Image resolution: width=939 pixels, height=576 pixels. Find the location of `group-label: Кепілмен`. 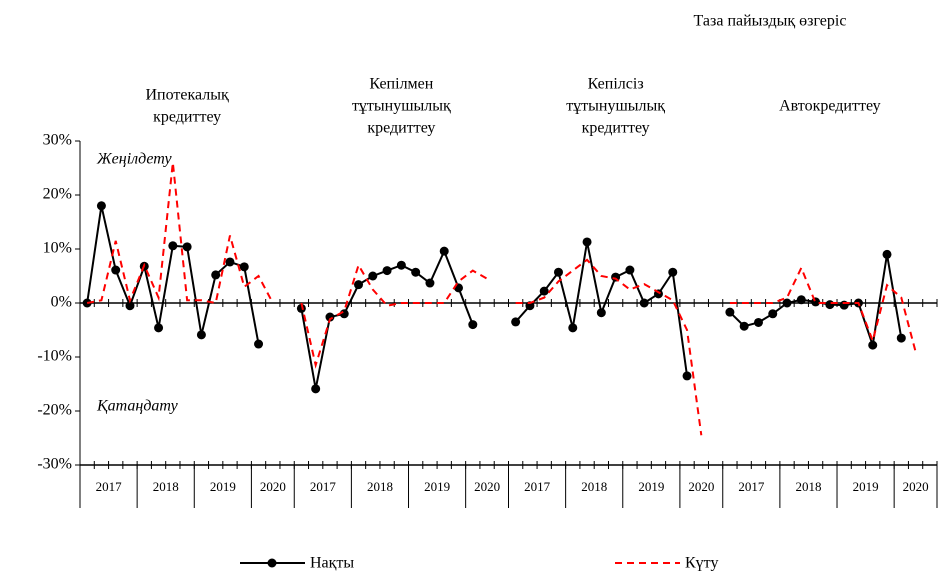

group-label: Кепілмен is located at coordinates (401, 84).